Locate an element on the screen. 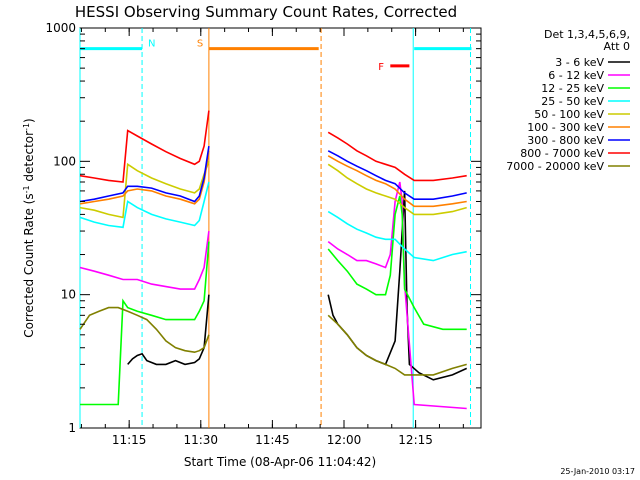  status-label-N: N is located at coordinates (151, 44).